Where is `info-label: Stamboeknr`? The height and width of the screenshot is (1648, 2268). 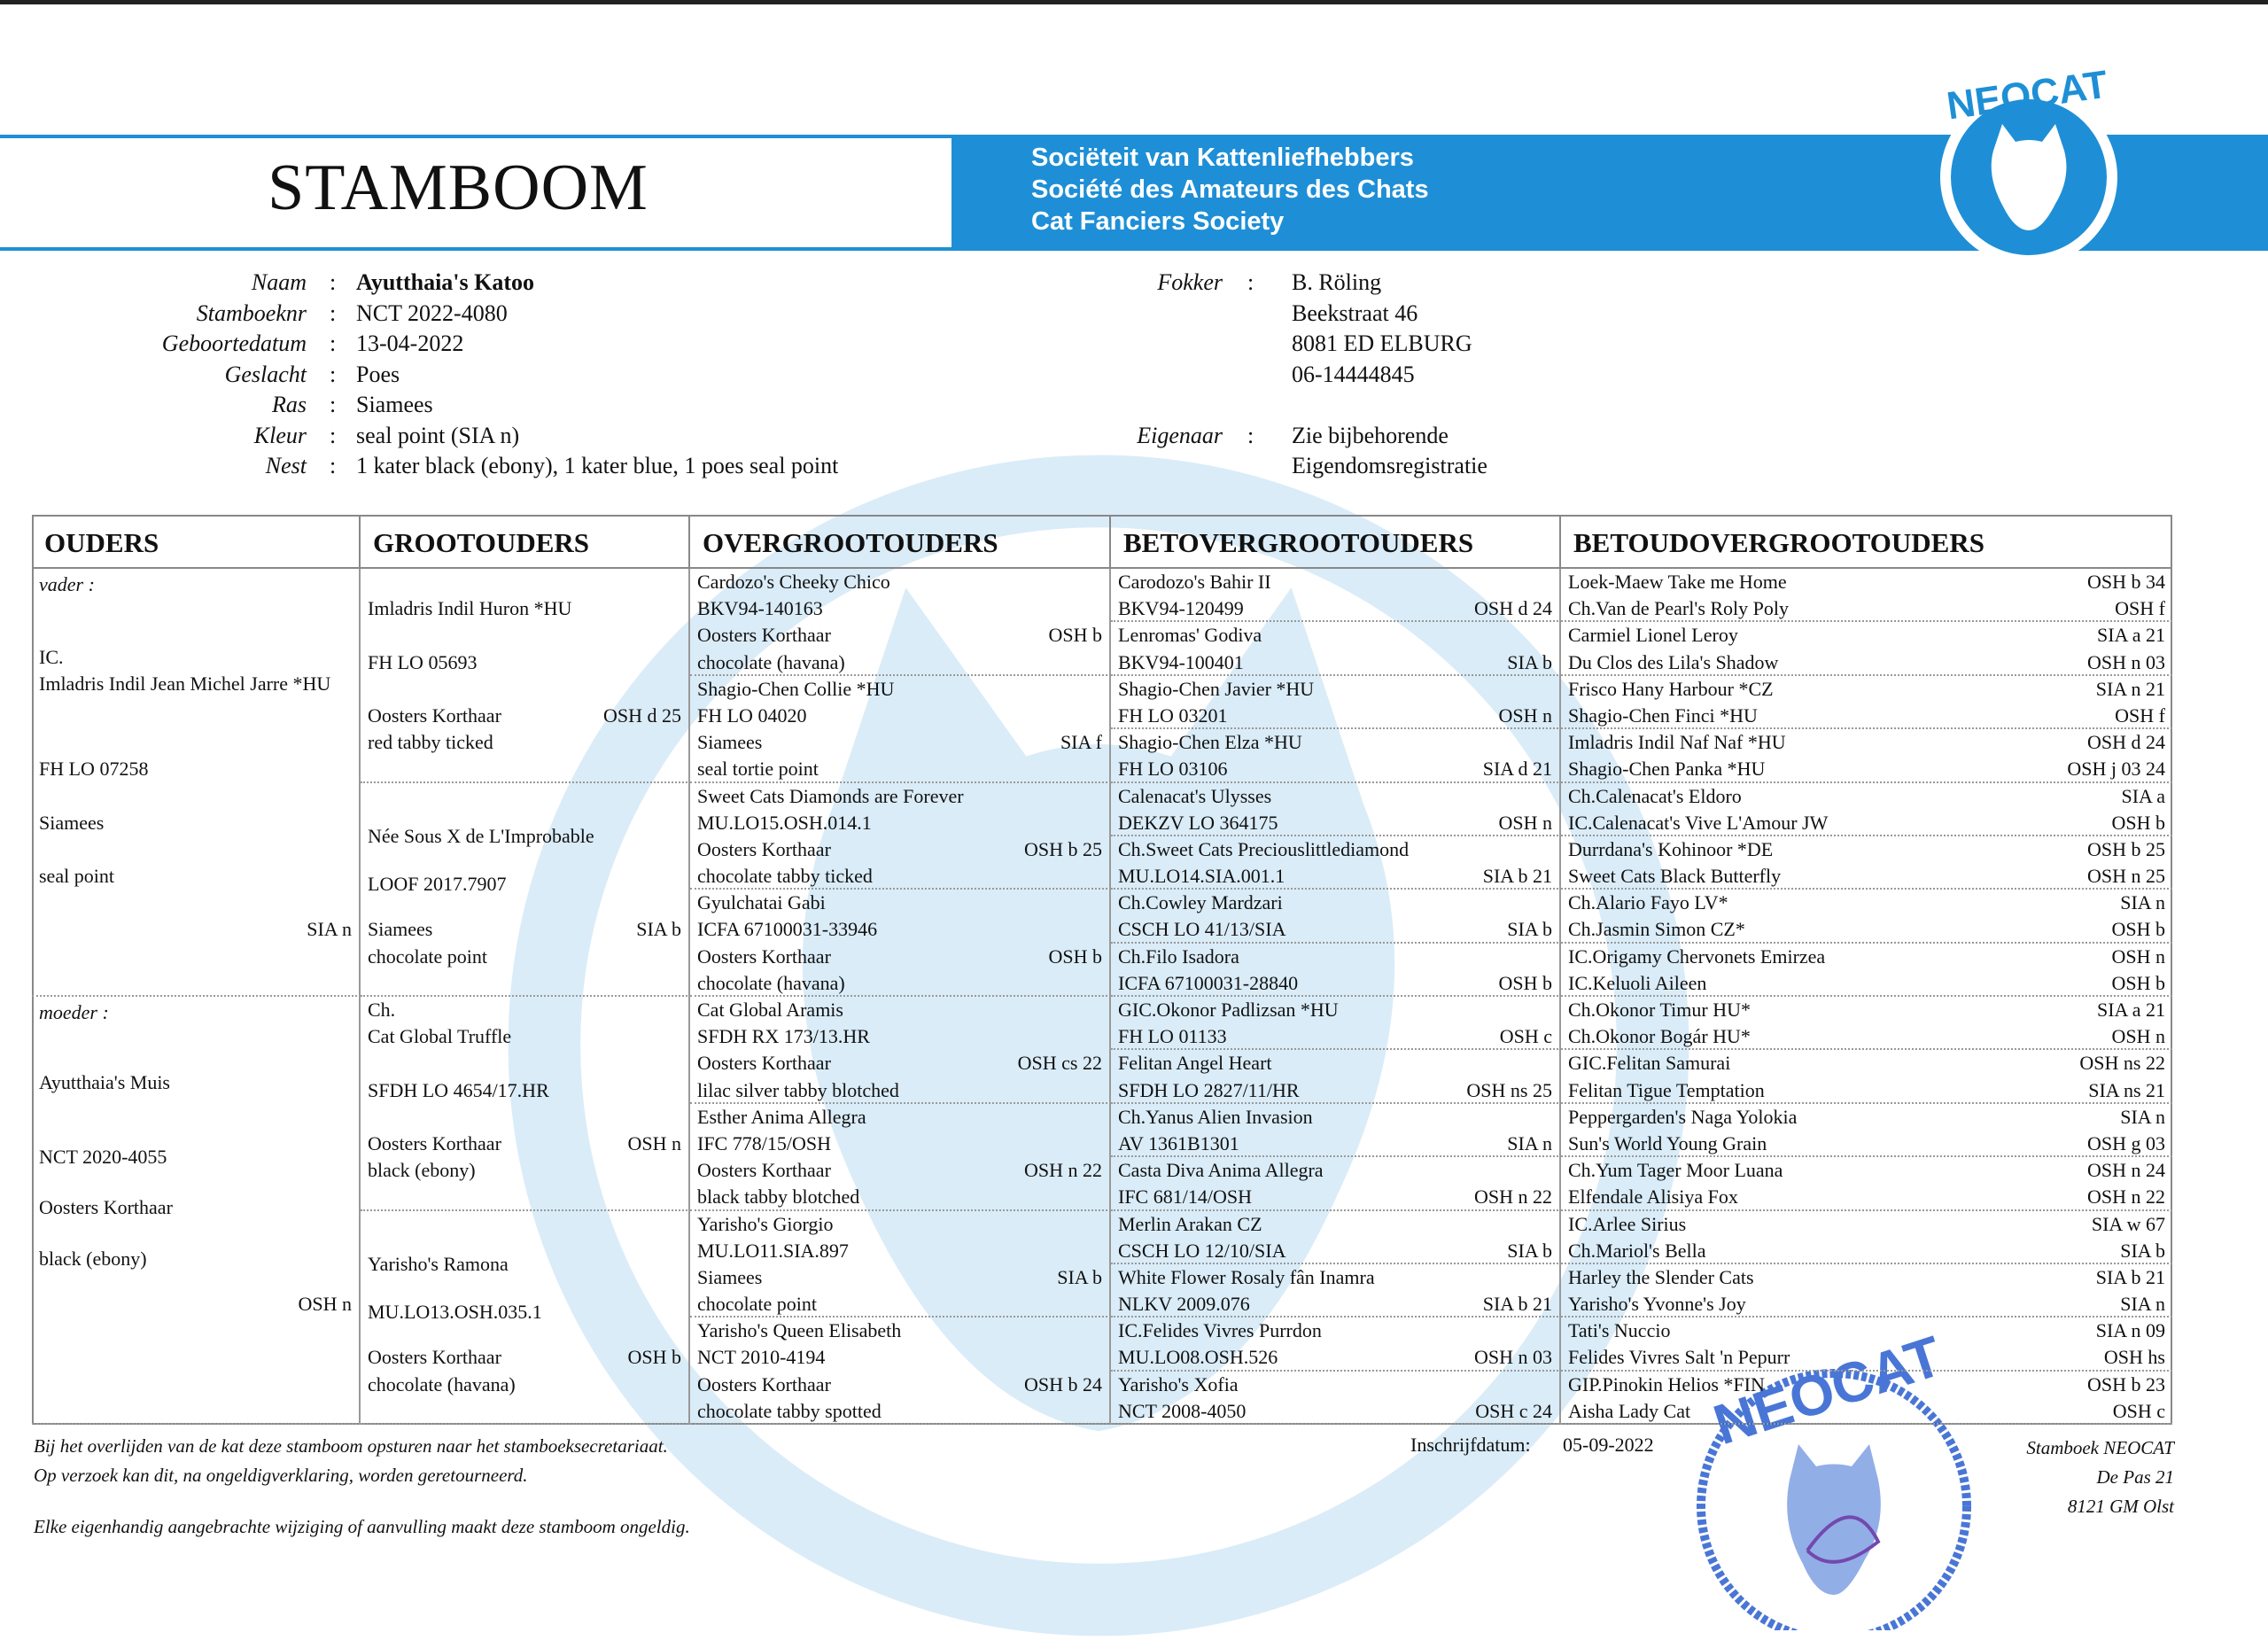 info-label: Stamboeknr is located at coordinates (252, 312).